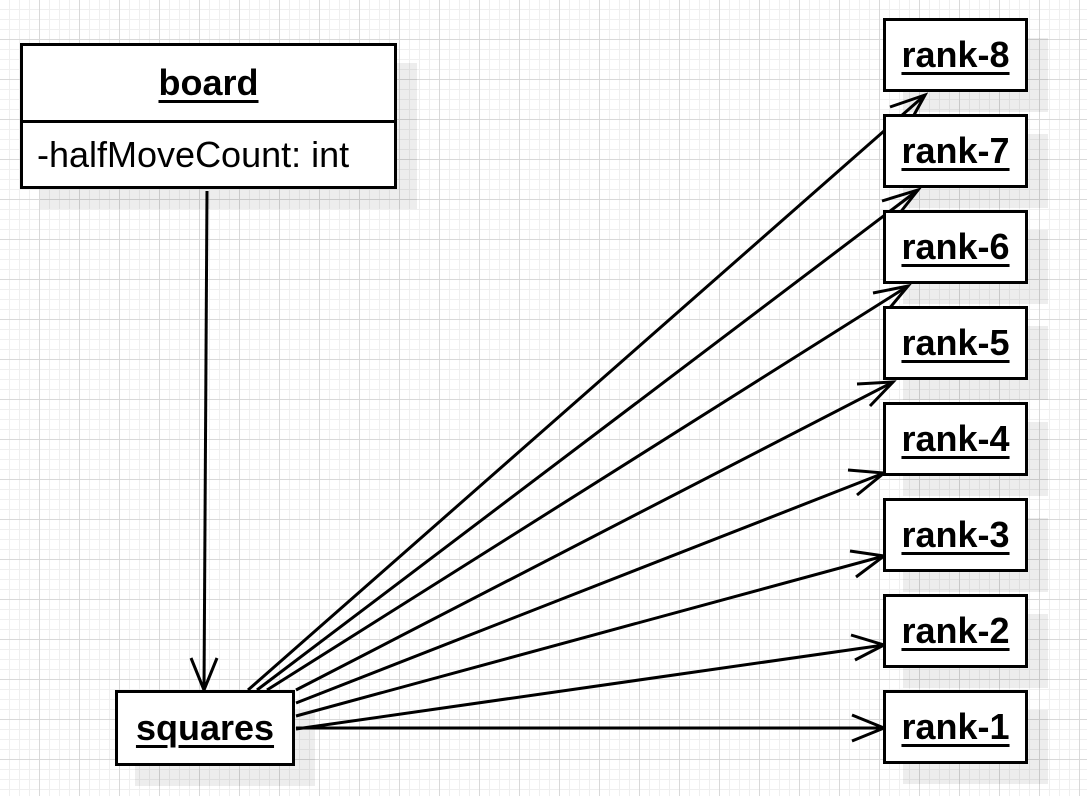  I want to click on squares-object-box: squares, so click(205, 728).